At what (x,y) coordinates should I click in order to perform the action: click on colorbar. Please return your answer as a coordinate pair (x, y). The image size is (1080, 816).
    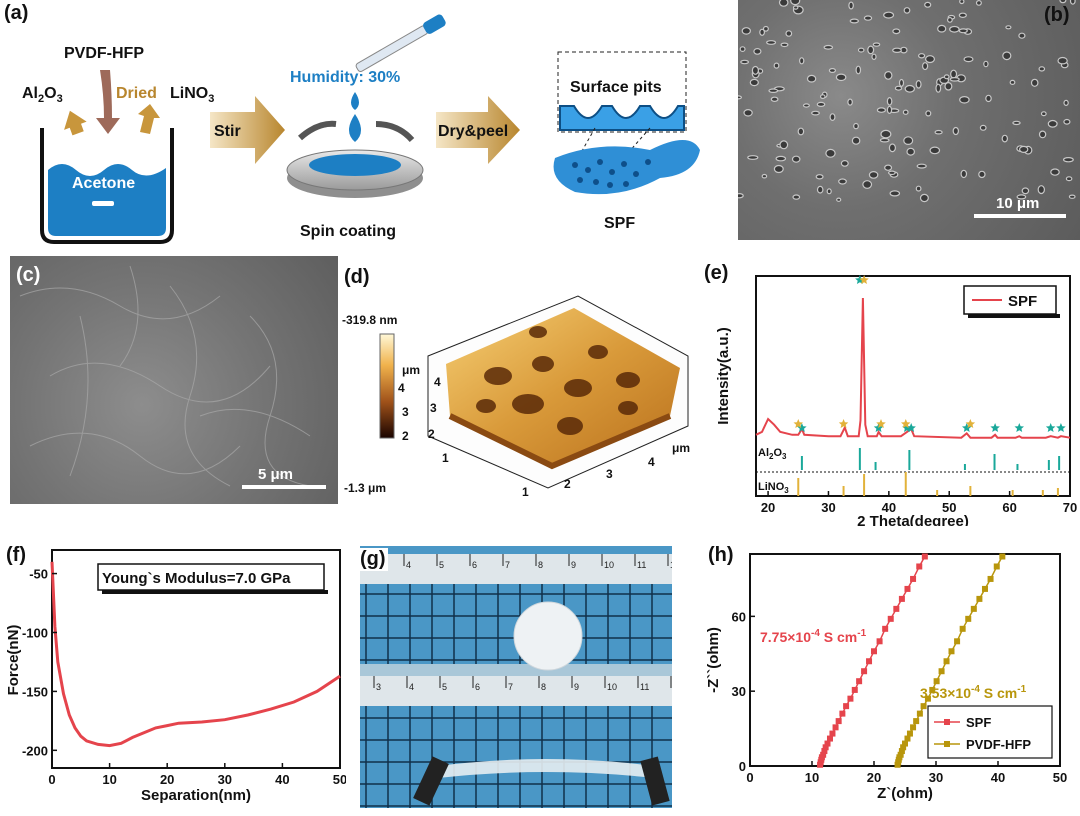
    Looking at the image, I should click on (387, 386).